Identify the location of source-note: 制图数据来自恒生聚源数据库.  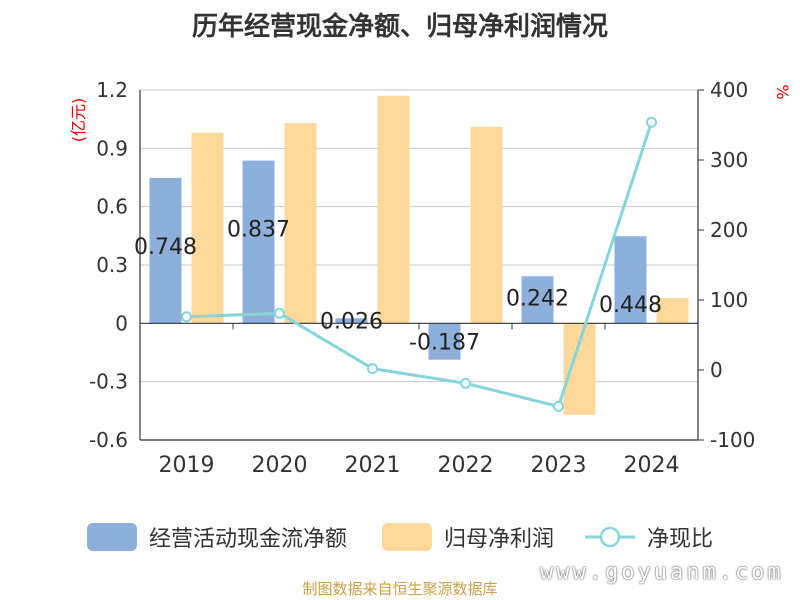
(400, 589).